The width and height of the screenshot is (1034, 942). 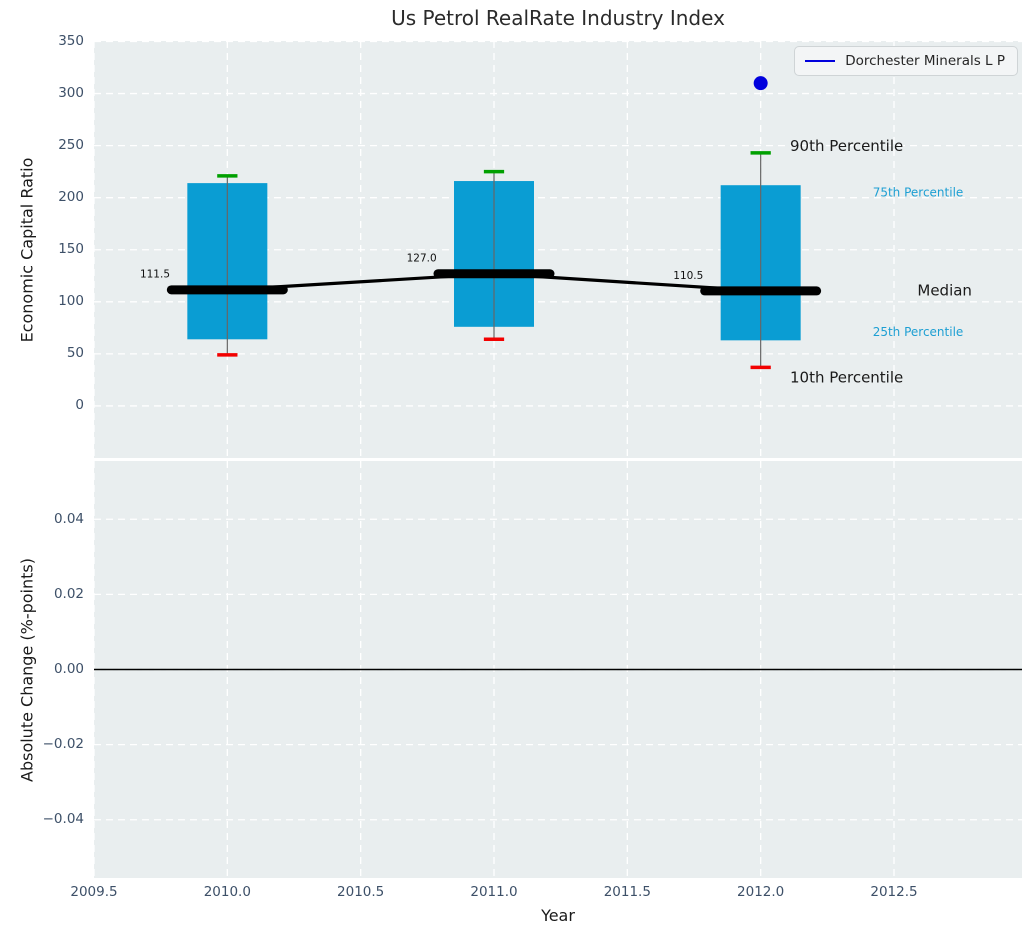 I want to click on x-tick-label: 2011.0, so click(x=494, y=892).